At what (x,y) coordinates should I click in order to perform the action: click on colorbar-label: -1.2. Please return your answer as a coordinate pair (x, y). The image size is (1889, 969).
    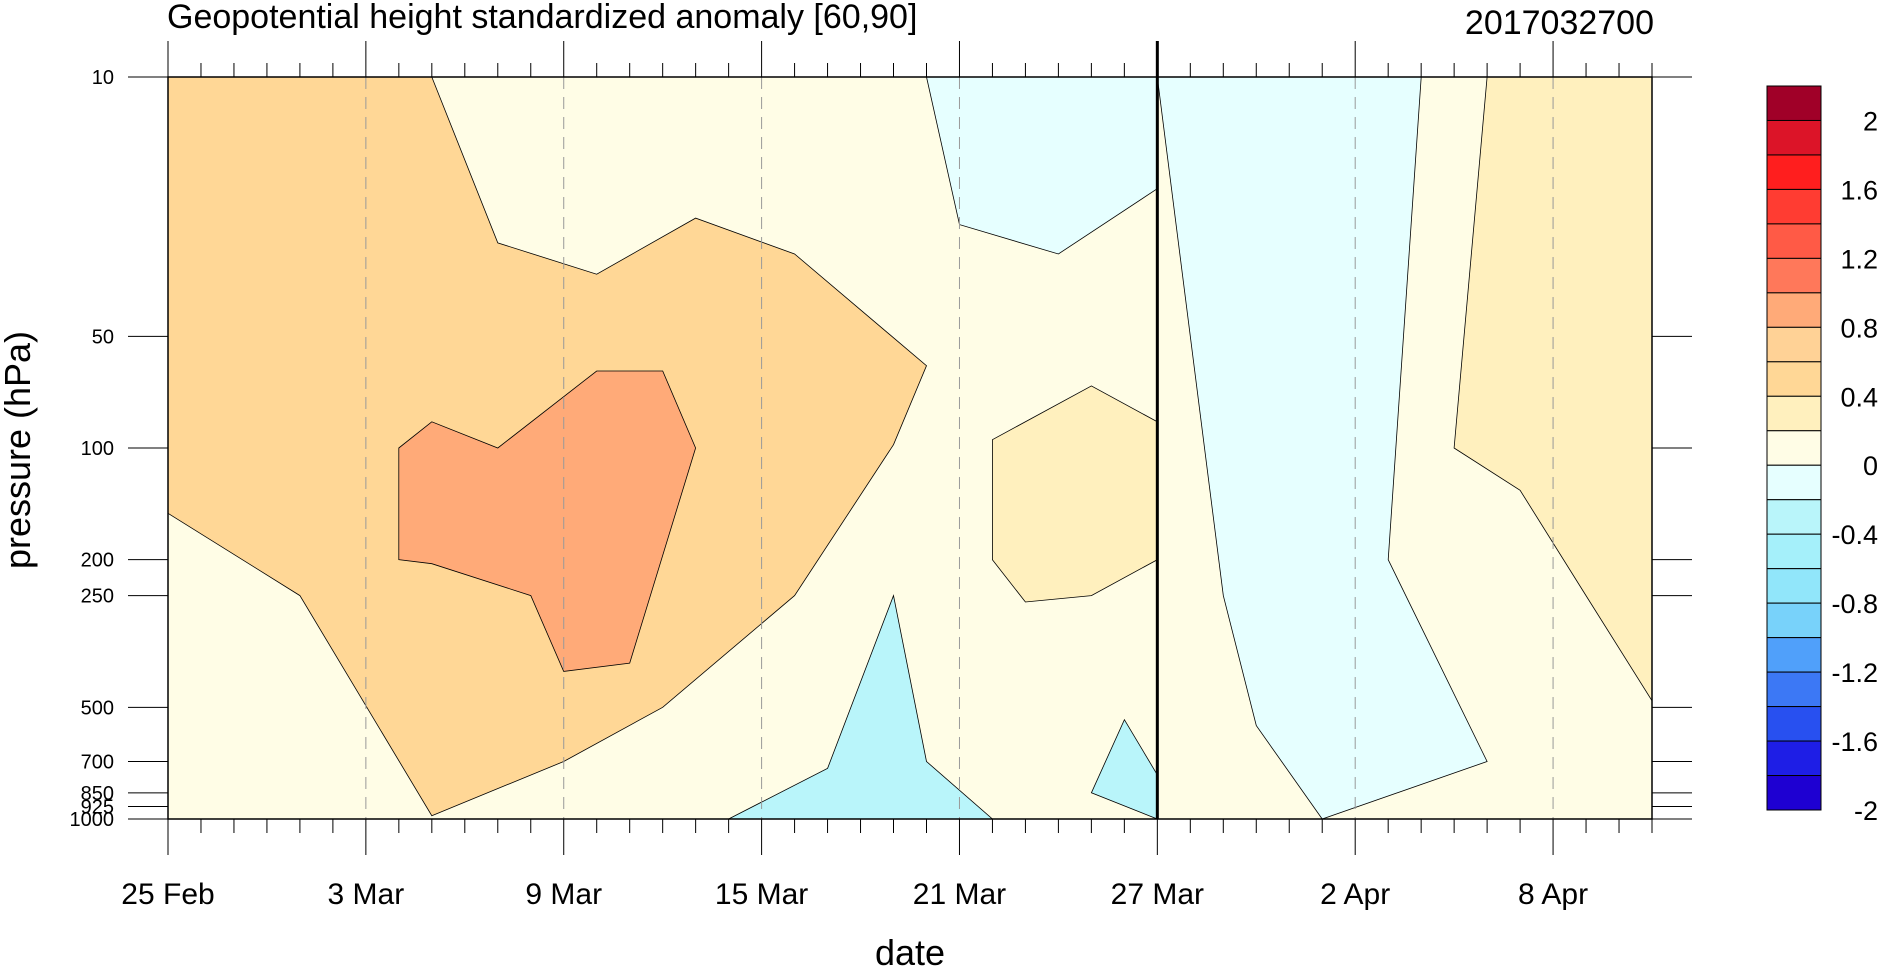
    Looking at the image, I should click on (1854, 673).